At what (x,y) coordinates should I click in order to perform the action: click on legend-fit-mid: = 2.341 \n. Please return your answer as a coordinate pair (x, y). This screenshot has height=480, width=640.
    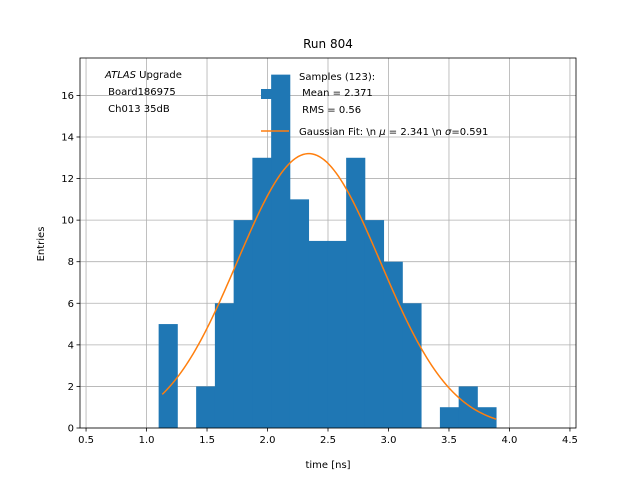
    Looking at the image, I should click on (415, 132).